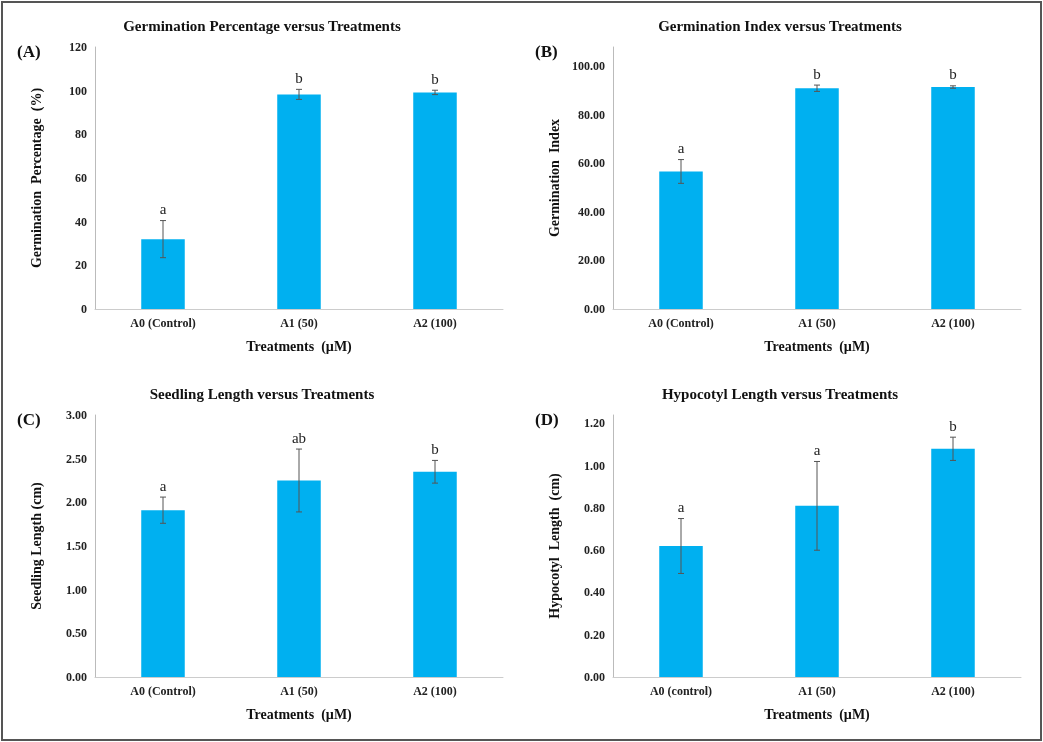  I want to click on y-tick-label: 0.20, so click(594, 634).